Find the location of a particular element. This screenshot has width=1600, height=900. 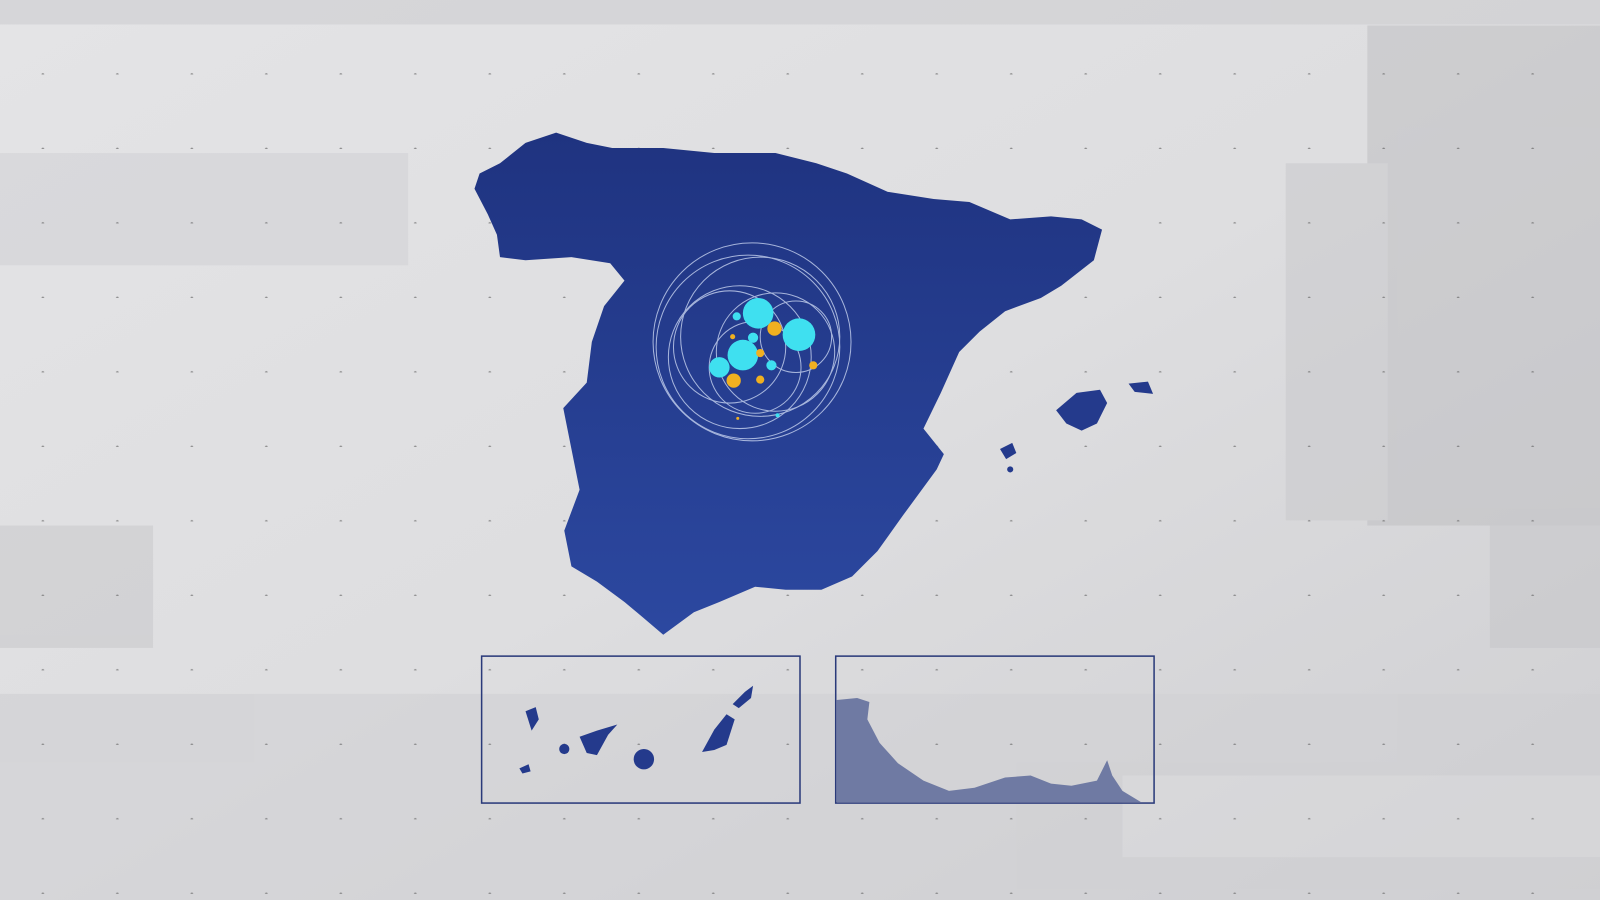

canary-islands-inset is located at coordinates (640, 729).